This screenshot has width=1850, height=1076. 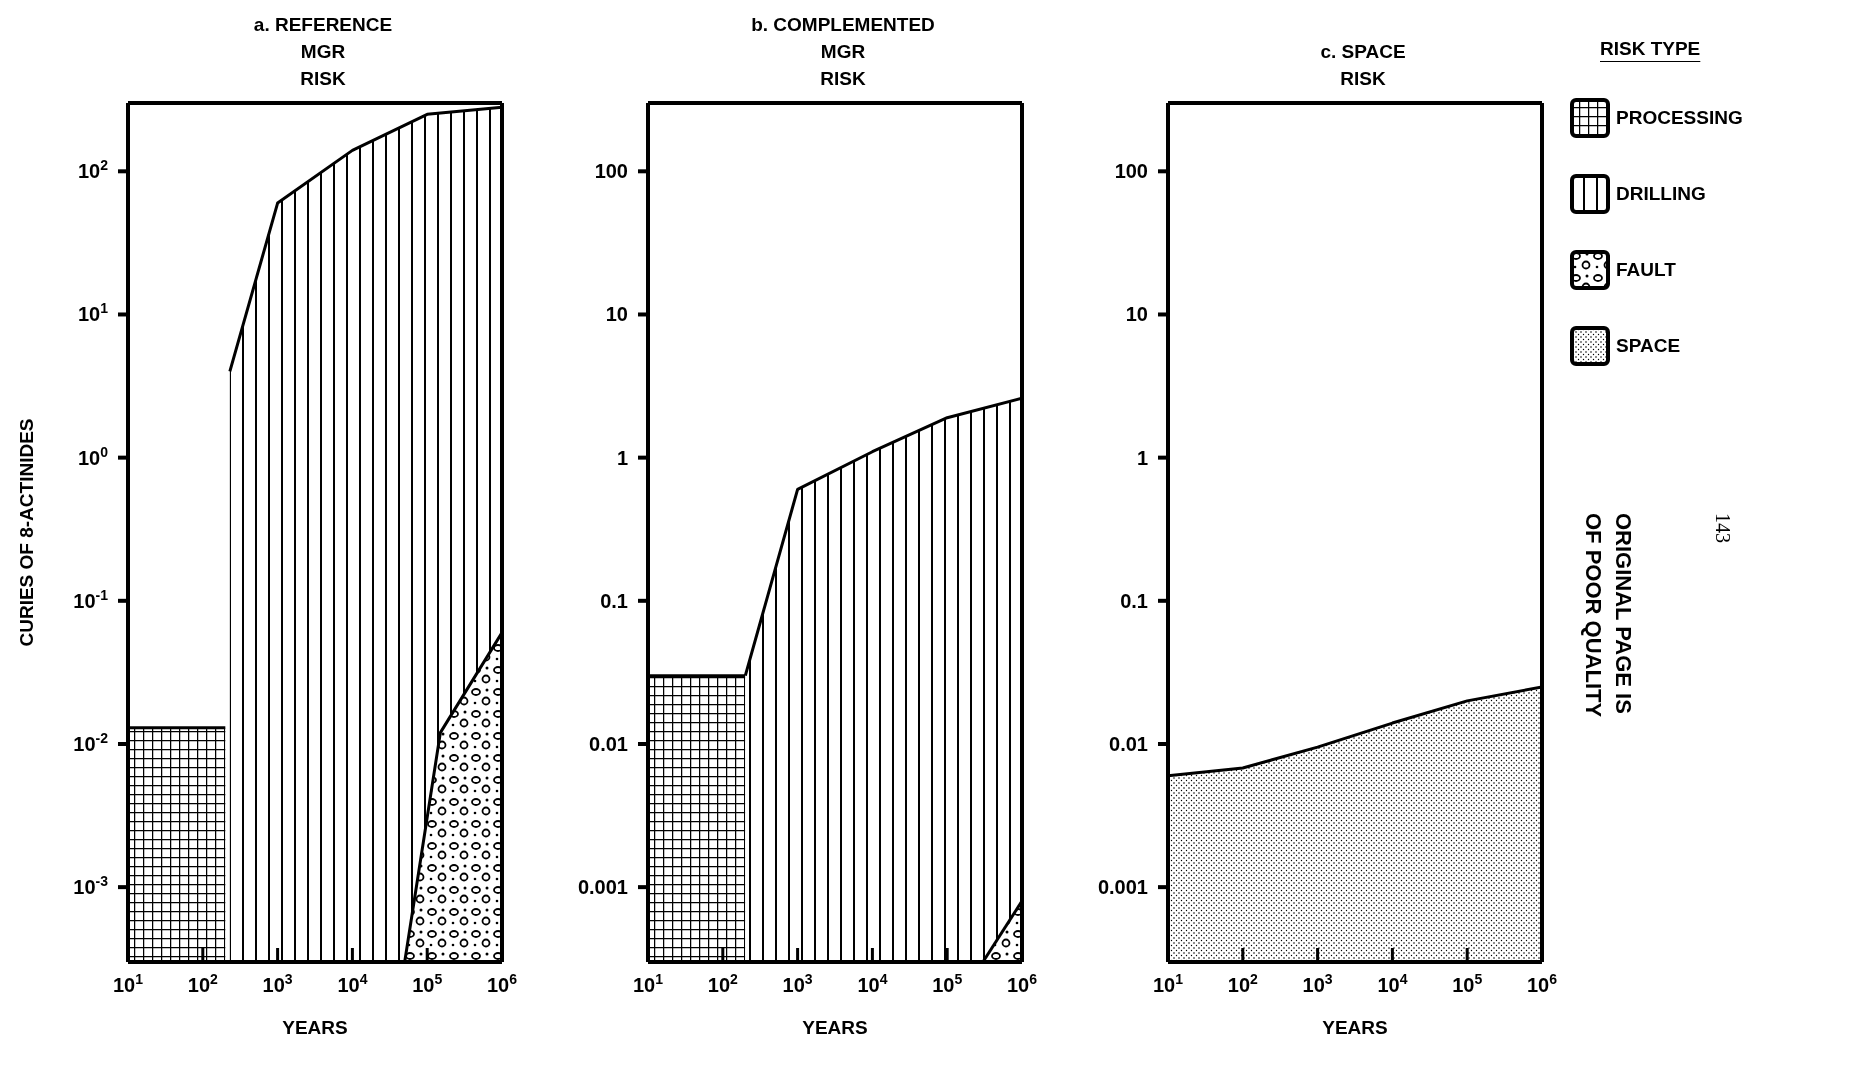 What do you see at coordinates (1648, 346) in the screenshot?
I see `legend-label: SPACE` at bounding box center [1648, 346].